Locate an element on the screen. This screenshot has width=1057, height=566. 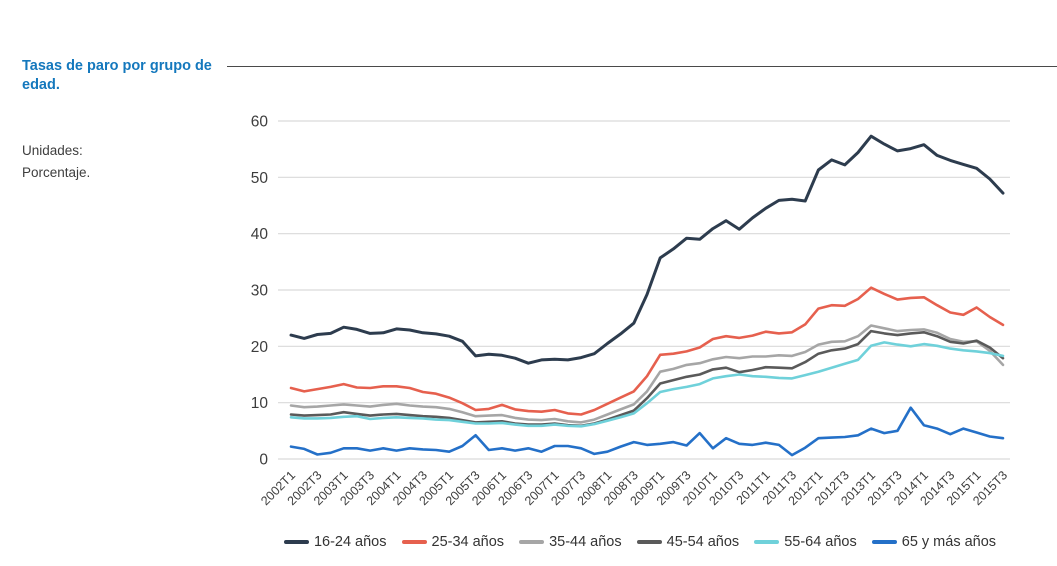
y-tick-label-40: 40 is located at coordinates (260, 234).